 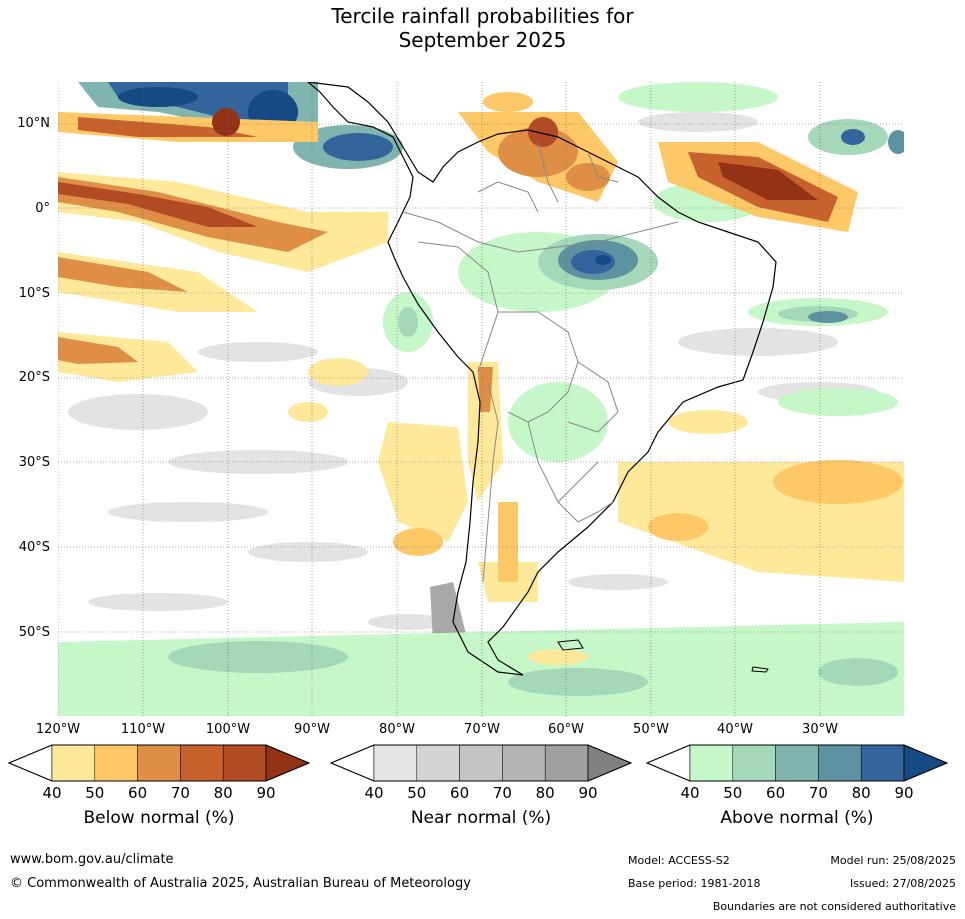 I want to click on colorbar-near-normal, so click(x=481, y=765).